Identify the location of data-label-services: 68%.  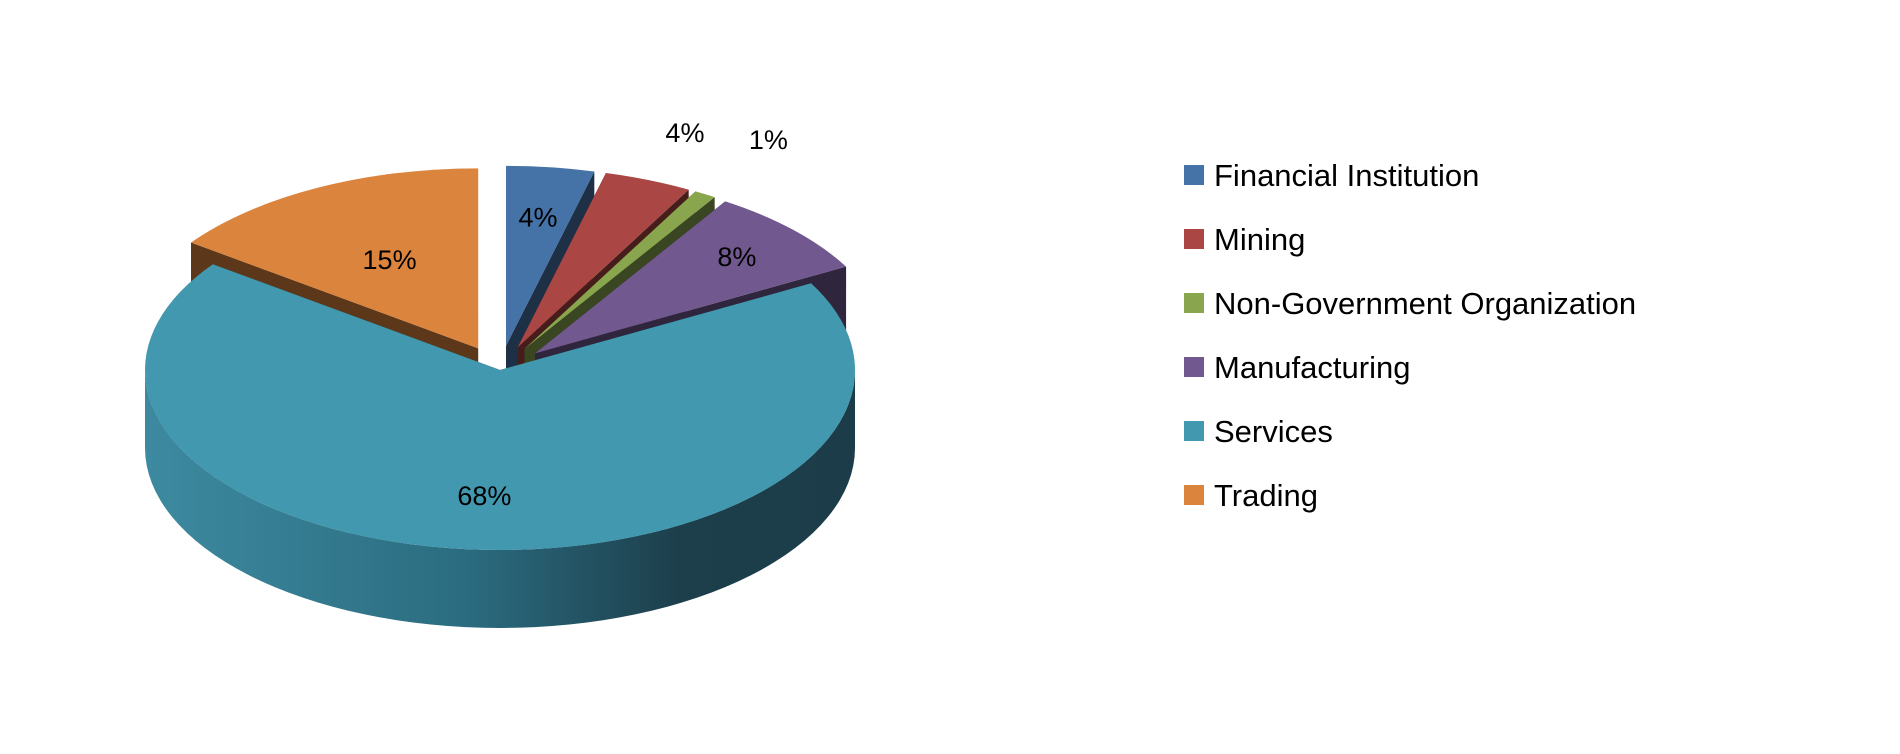
(484, 496).